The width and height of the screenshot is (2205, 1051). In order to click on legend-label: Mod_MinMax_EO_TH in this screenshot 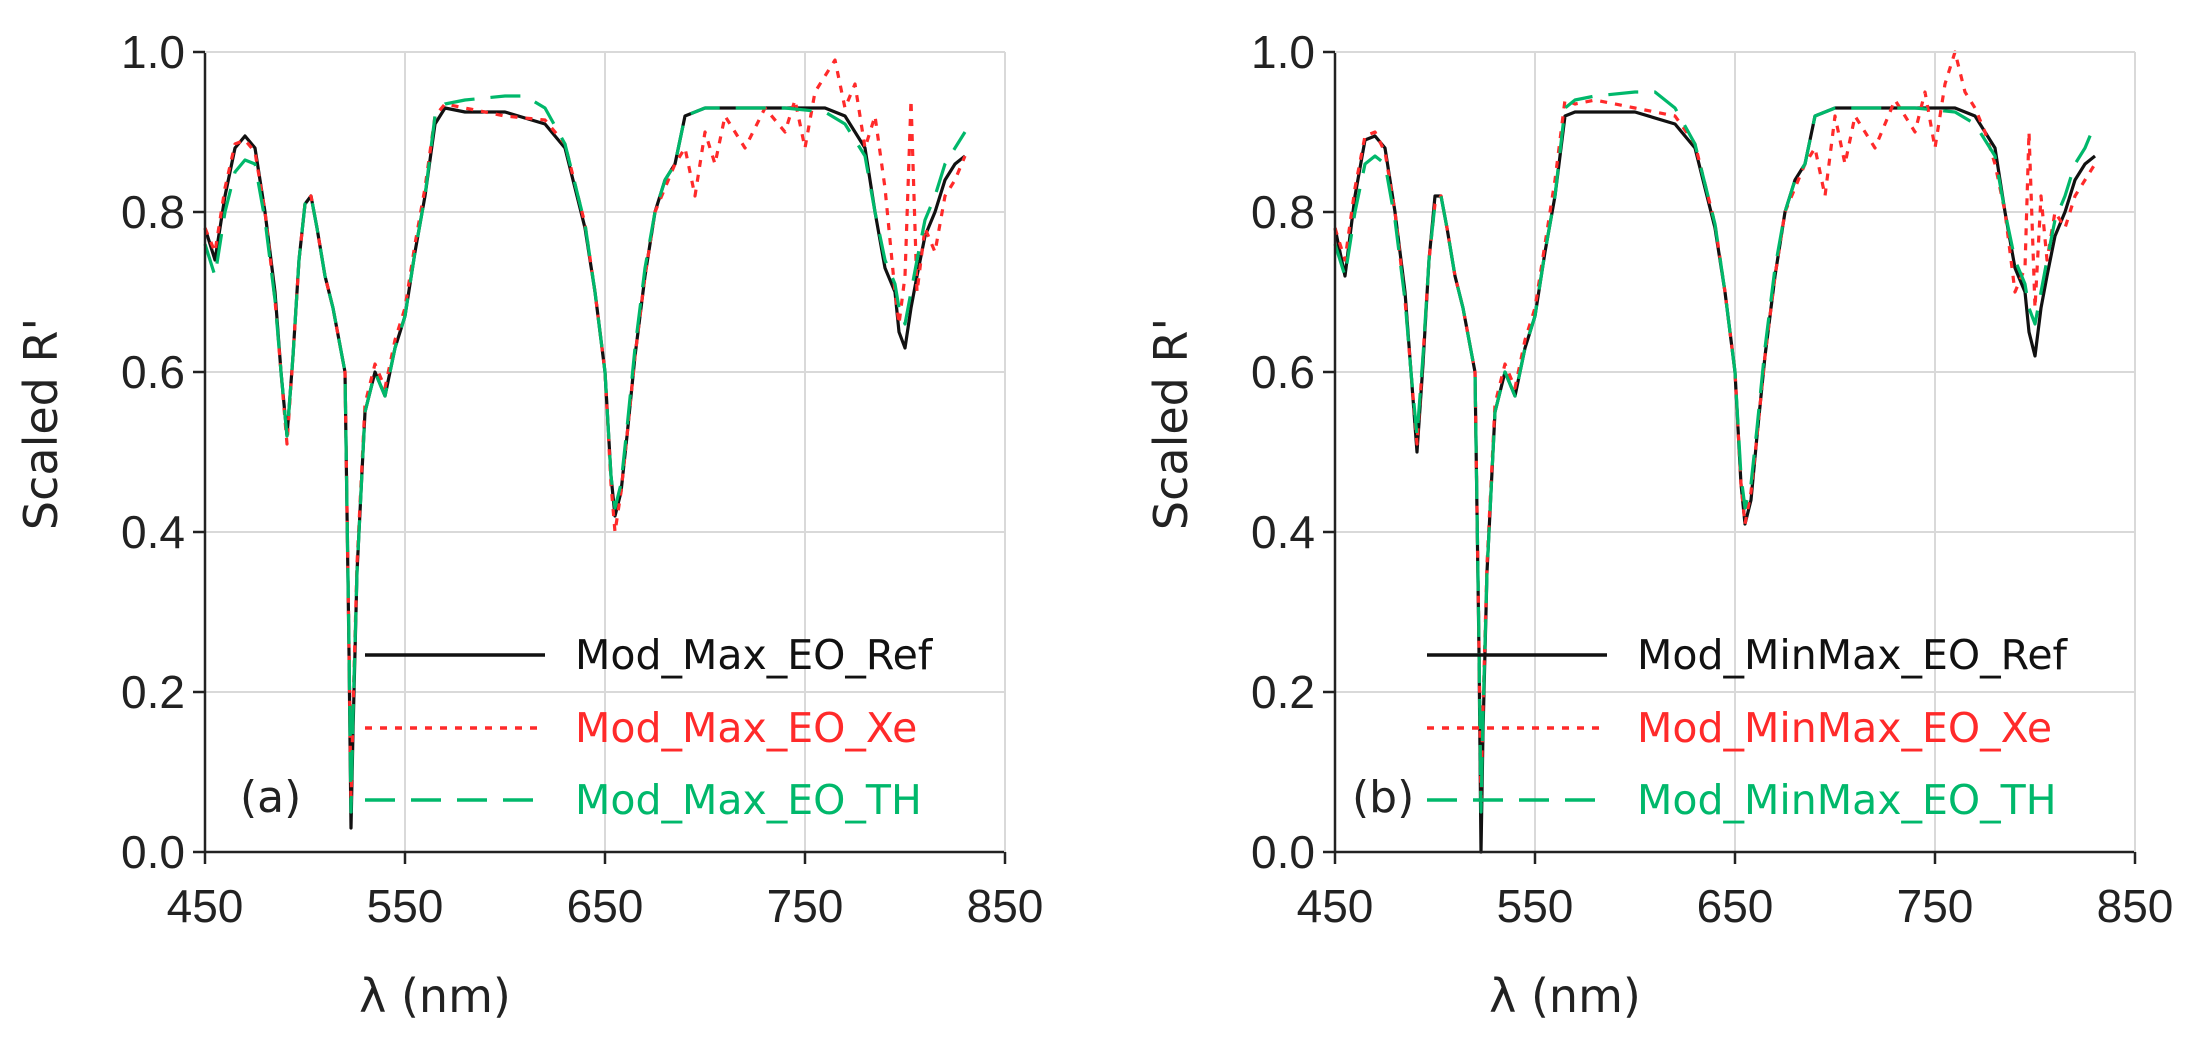, I will do `click(1847, 800)`.